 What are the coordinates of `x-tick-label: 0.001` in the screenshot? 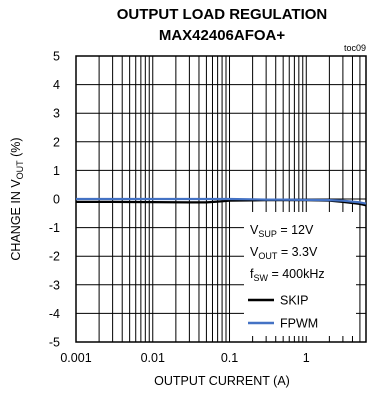 It's located at (75, 358).